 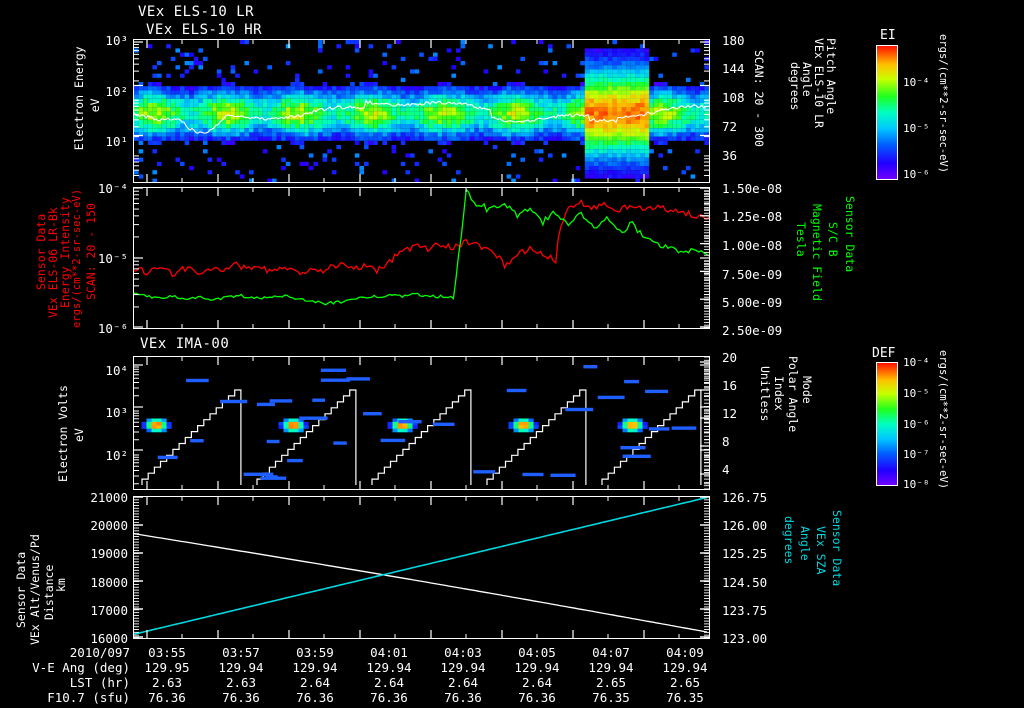 I want to click on p3-colorbar-tick-3: 10⁻⁷, so click(x=916, y=454).